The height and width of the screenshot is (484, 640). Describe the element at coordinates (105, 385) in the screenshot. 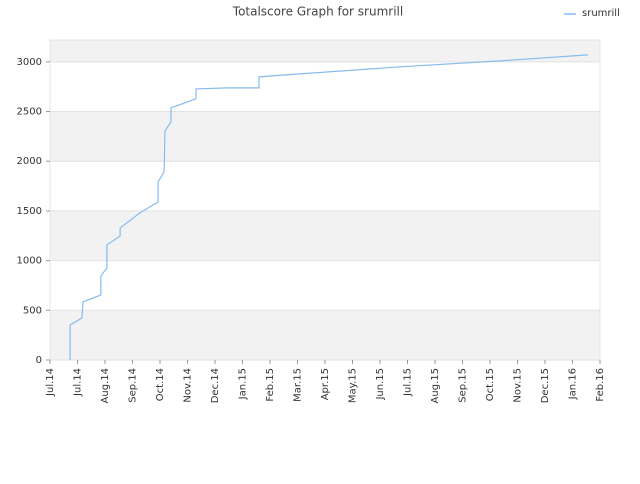

I see `x-tick-label: Aug.14` at that location.